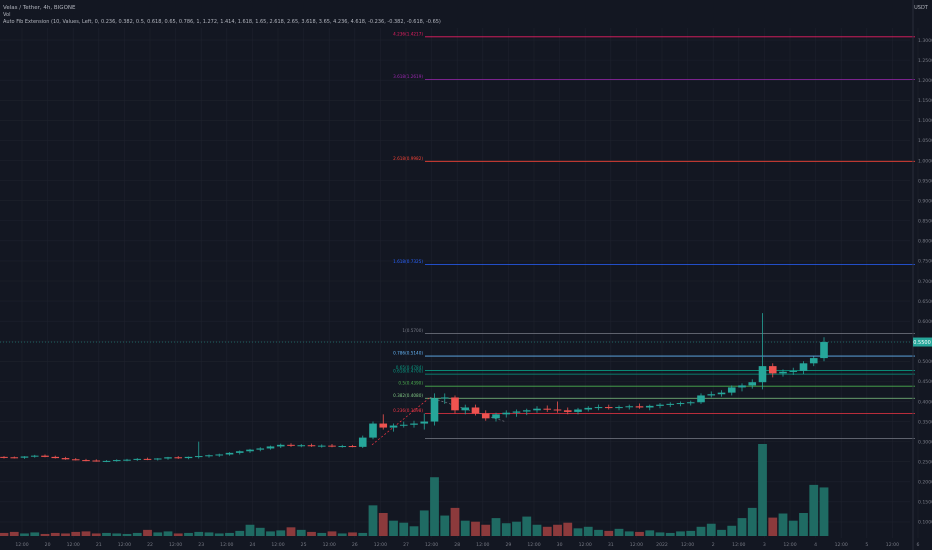 The height and width of the screenshot is (550, 932). I want to click on fib-label: 1(0.5700), so click(412, 330).